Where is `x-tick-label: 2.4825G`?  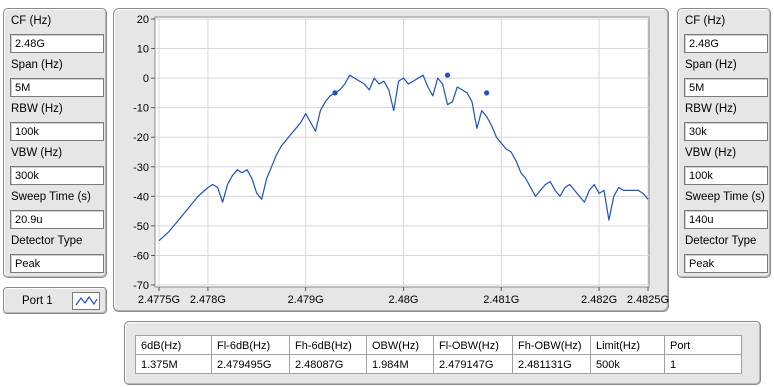 x-tick-label: 2.4825G is located at coordinates (648, 300).